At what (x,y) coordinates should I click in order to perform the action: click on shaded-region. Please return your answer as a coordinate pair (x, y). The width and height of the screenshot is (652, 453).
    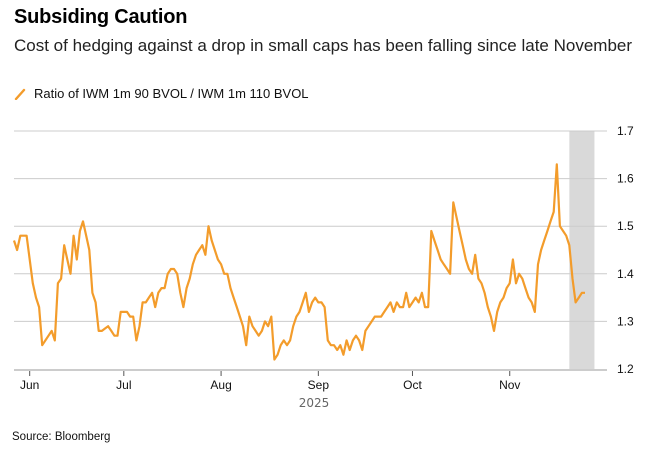
    Looking at the image, I should click on (582, 250).